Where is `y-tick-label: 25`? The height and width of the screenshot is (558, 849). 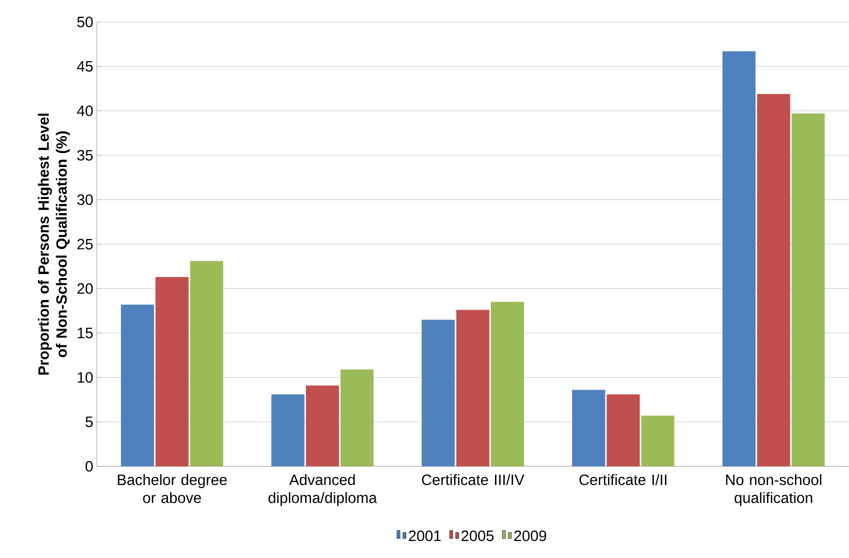 y-tick-label: 25 is located at coordinates (85, 244).